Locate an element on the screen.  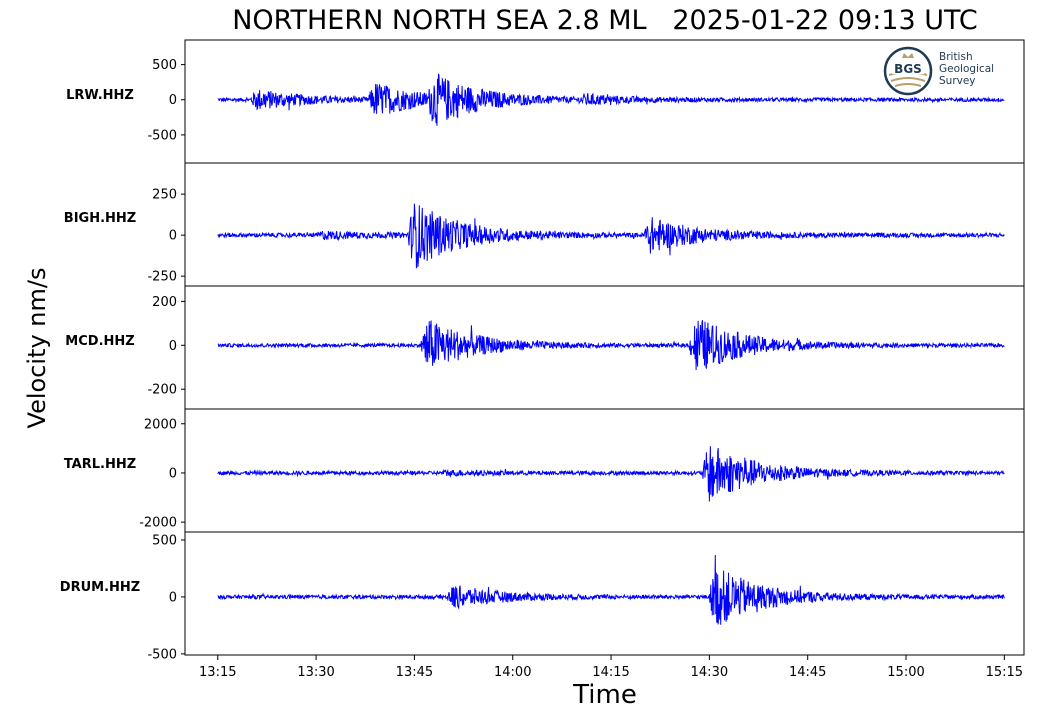
logo-line-2: Geological is located at coordinates (967, 69).